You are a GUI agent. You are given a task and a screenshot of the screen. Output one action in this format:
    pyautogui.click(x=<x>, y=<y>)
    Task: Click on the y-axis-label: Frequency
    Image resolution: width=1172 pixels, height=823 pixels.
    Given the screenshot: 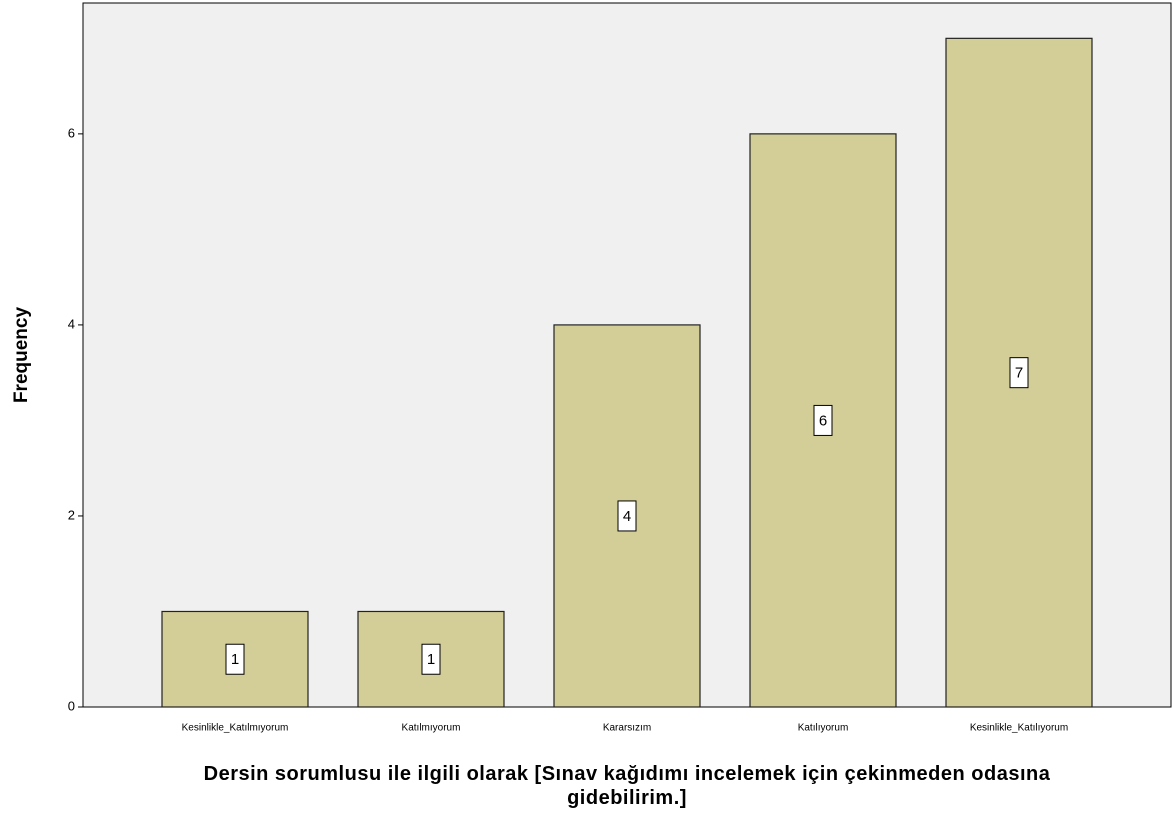 What is the action you would take?
    pyautogui.click(x=21, y=355)
    